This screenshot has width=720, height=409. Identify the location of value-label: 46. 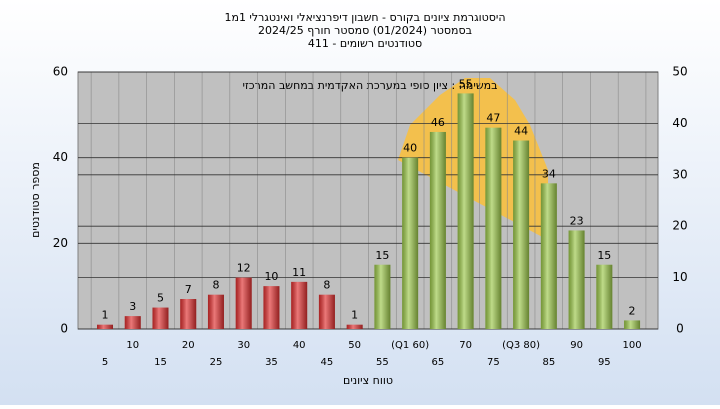
(438, 122).